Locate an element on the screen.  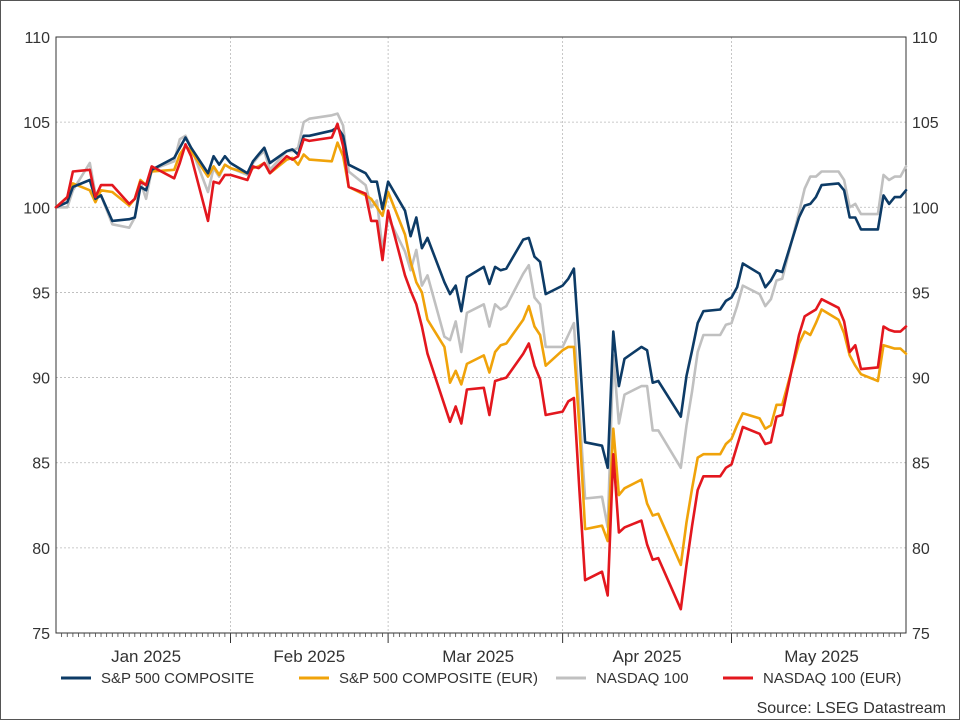
y-tick-label-right: 100 is located at coordinates (925, 208).